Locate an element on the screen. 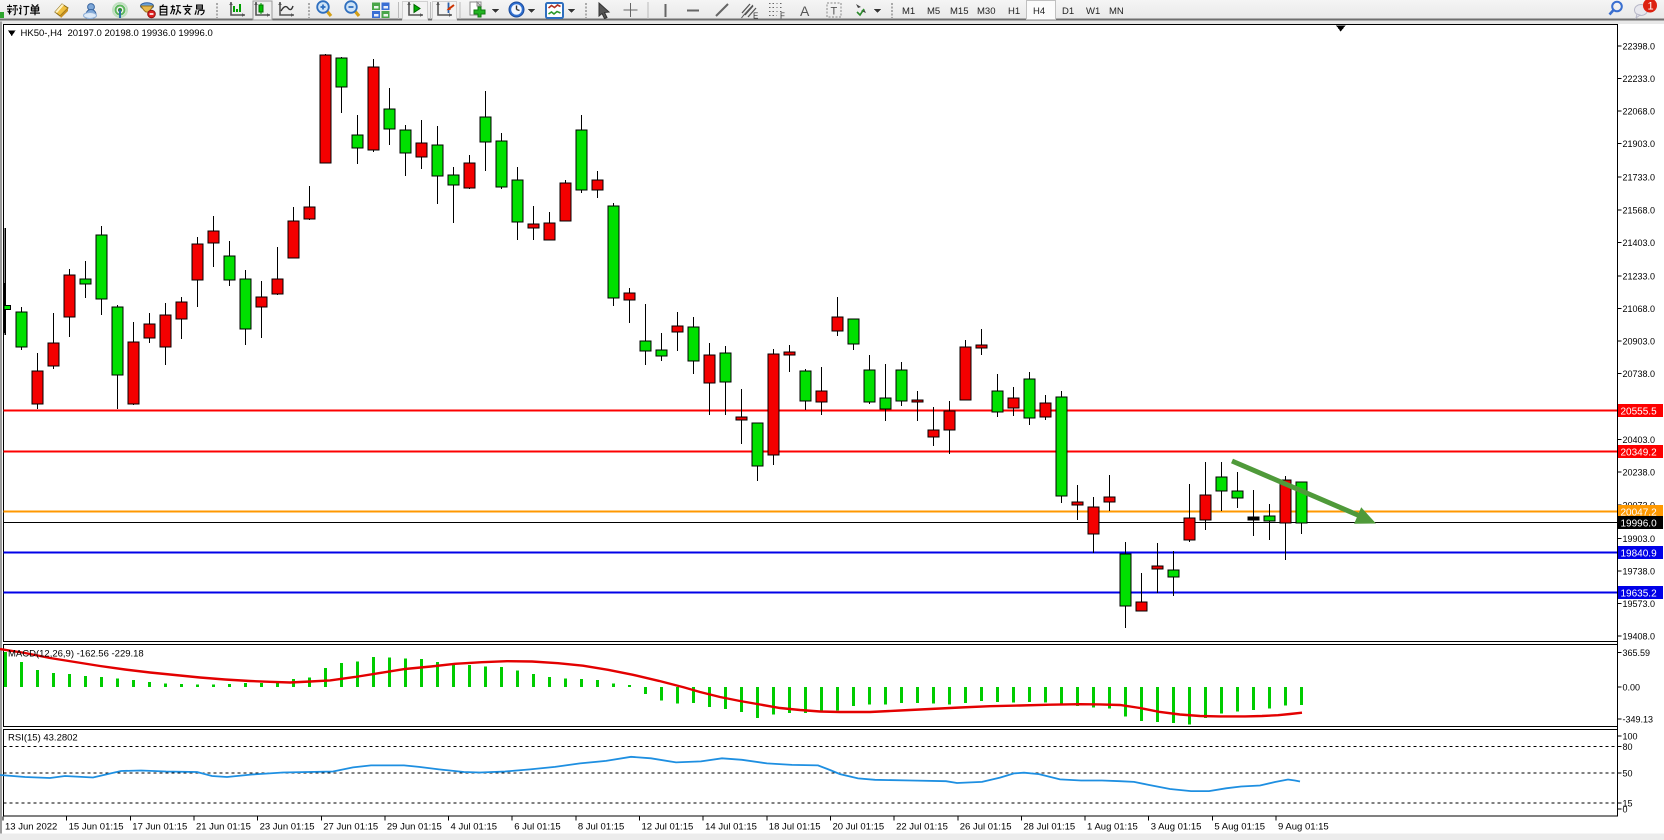  svg-text: M1 is located at coordinates (908, 11).